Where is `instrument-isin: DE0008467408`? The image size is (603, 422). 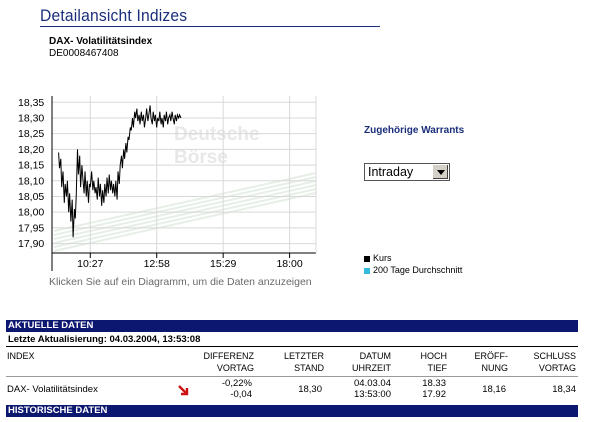 instrument-isin: DE0008467408 is located at coordinates (84, 53).